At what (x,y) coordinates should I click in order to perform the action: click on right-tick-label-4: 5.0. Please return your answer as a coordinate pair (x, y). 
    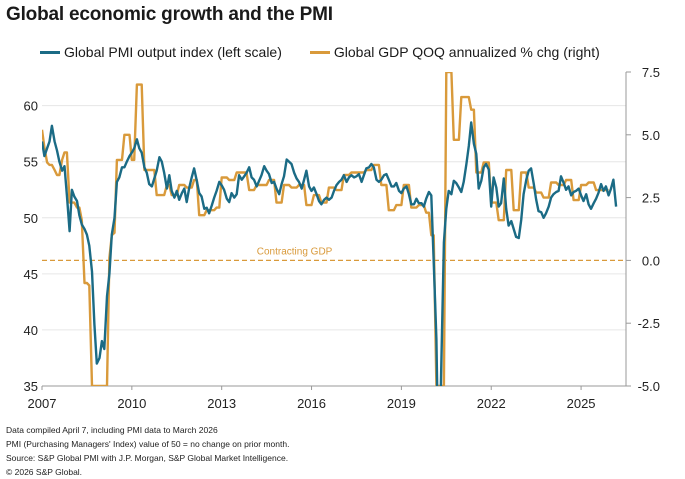
    Looking at the image, I should click on (651, 135).